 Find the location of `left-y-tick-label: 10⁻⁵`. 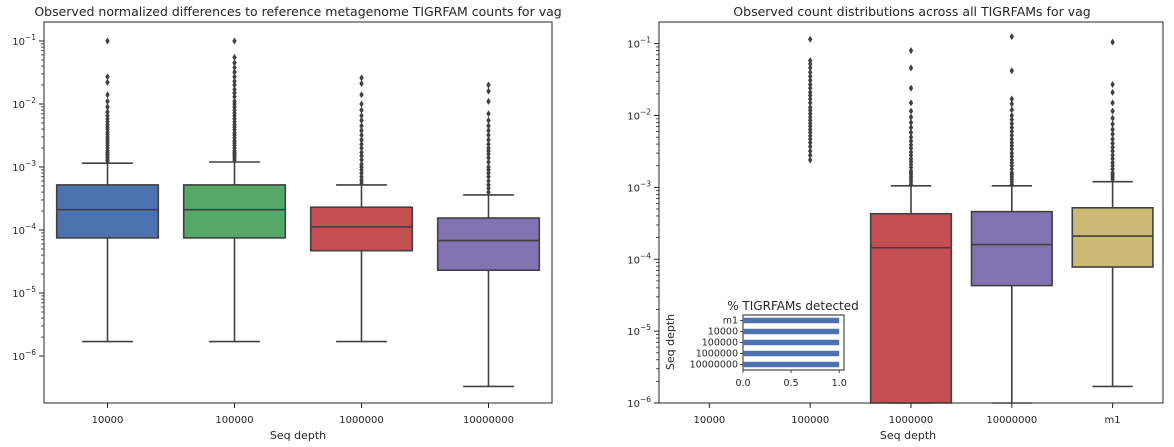

left-y-tick-label: 10⁻⁵ is located at coordinates (24, 292).